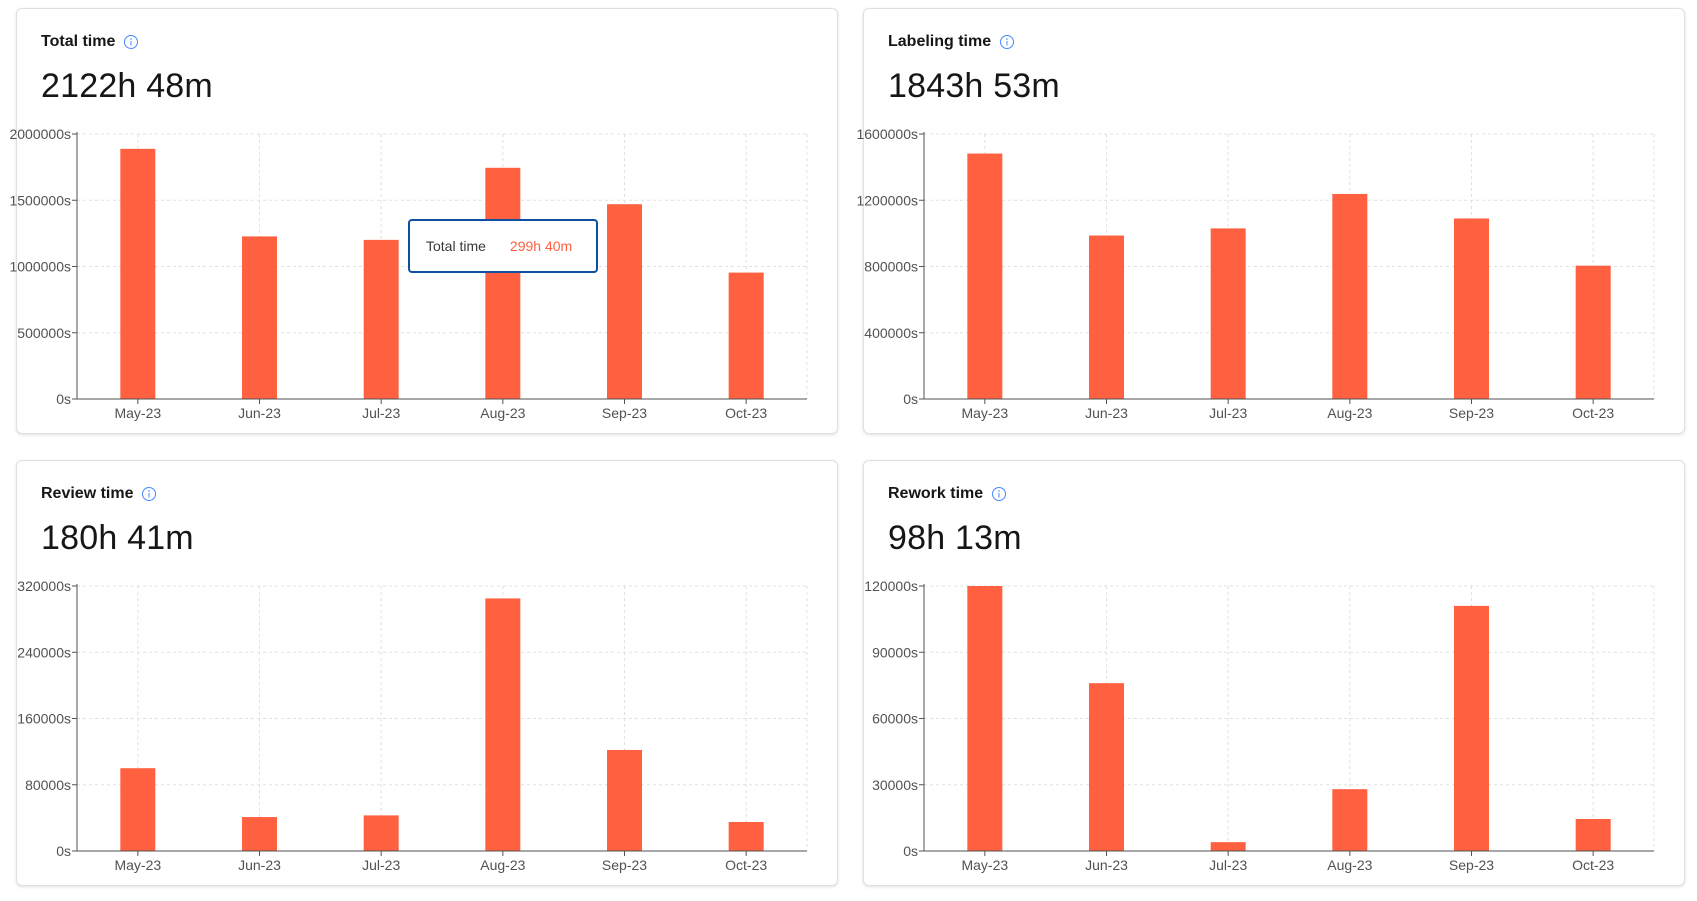 The width and height of the screenshot is (1697, 901). Describe the element at coordinates (127, 86) in the screenshot. I see `card-total-value: 2122h 48m` at that location.